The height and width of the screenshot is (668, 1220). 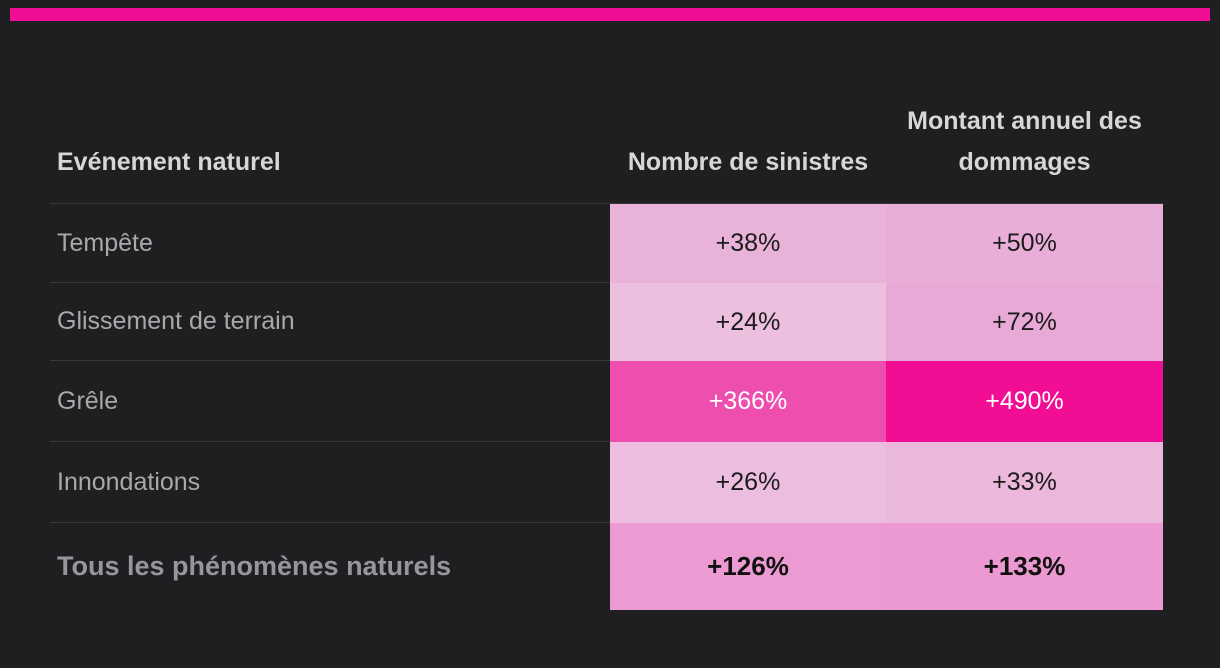 I want to click on row-label-grele: Grêle, so click(x=330, y=401).